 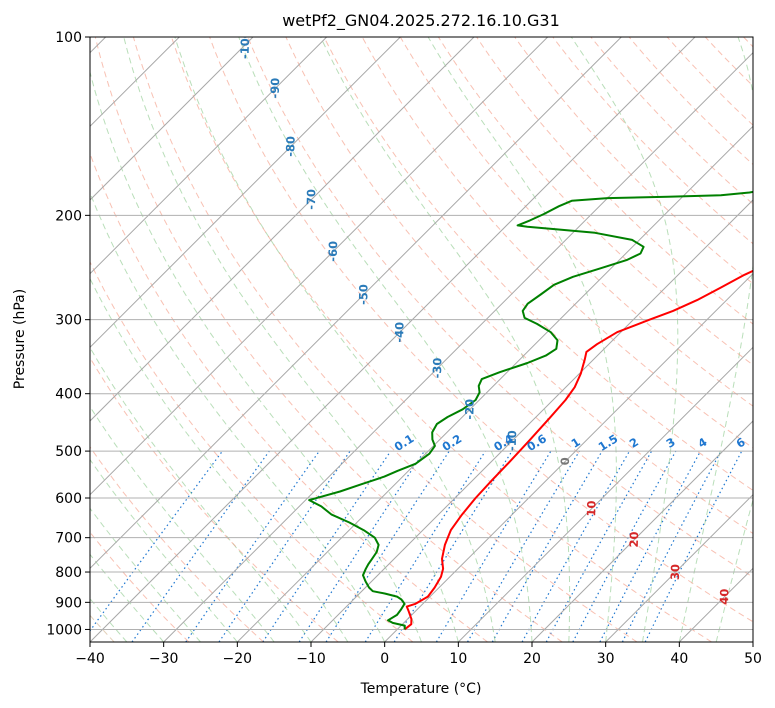 What do you see at coordinates (20, 339) in the screenshot?
I see `y-axis-label: Pressure (hPa)` at bounding box center [20, 339].